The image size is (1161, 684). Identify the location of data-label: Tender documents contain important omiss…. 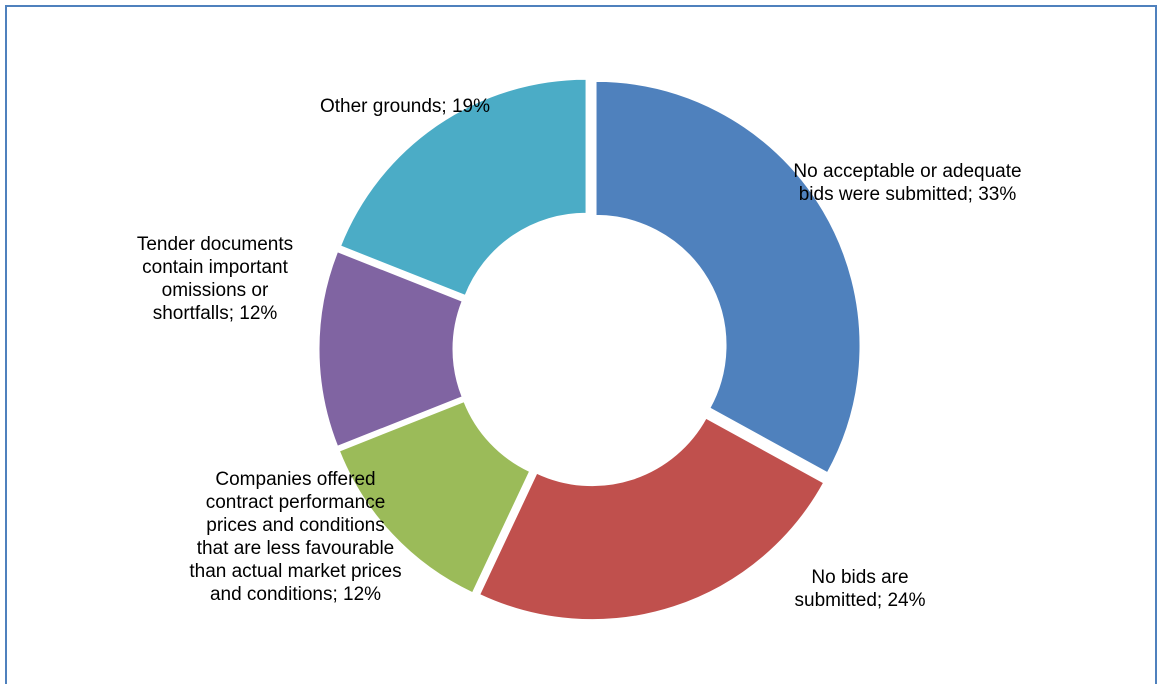
(215, 279).